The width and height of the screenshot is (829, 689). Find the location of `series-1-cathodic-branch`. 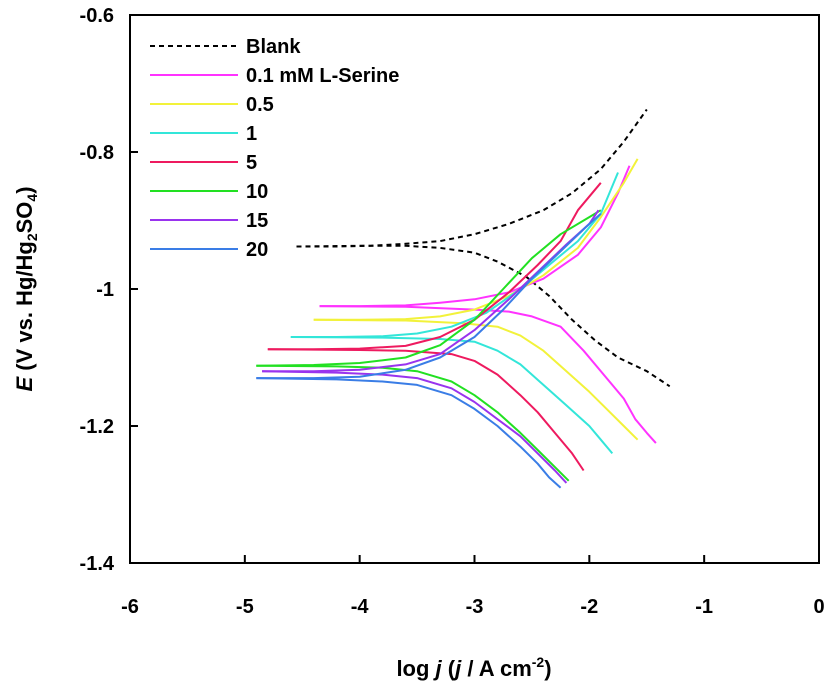

series-1-cathodic-branch is located at coordinates (488, 374).